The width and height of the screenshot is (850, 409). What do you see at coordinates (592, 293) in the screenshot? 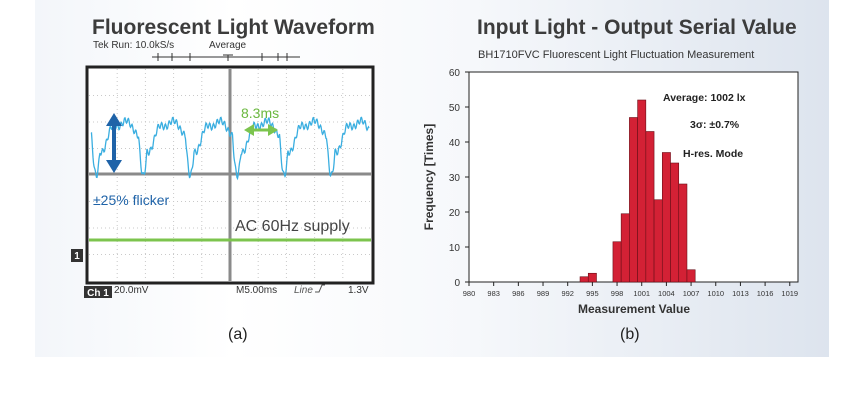
I see `x-tick-label: 995` at bounding box center [592, 293].